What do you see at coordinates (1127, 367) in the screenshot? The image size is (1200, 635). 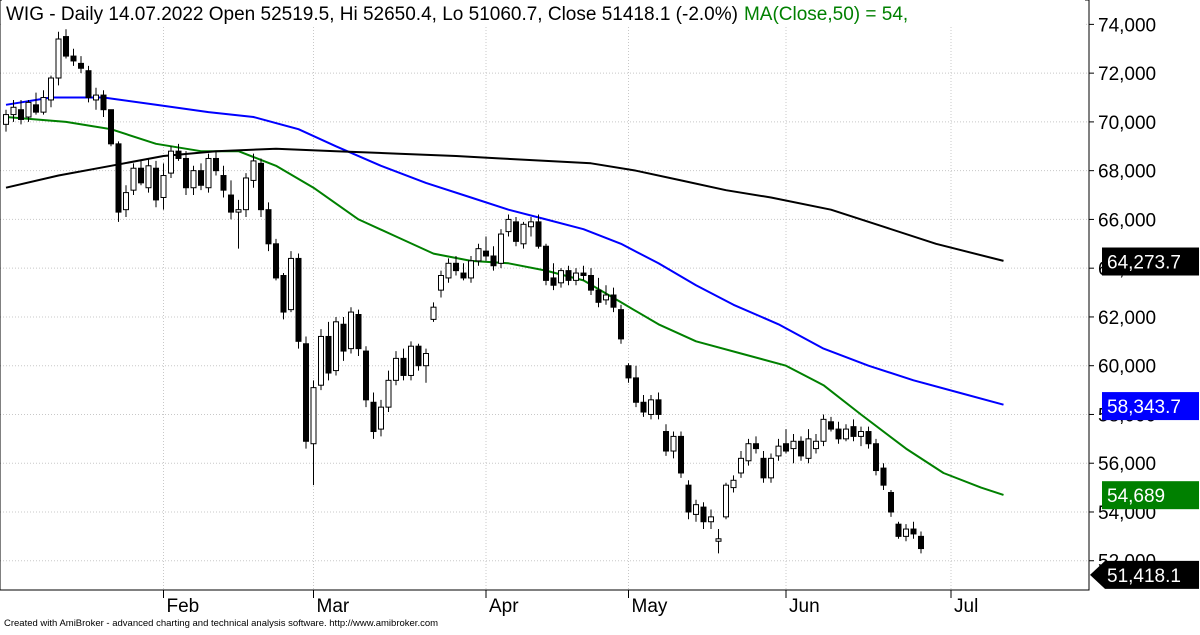 I see `y-tick-label: 60,000` at bounding box center [1127, 367].